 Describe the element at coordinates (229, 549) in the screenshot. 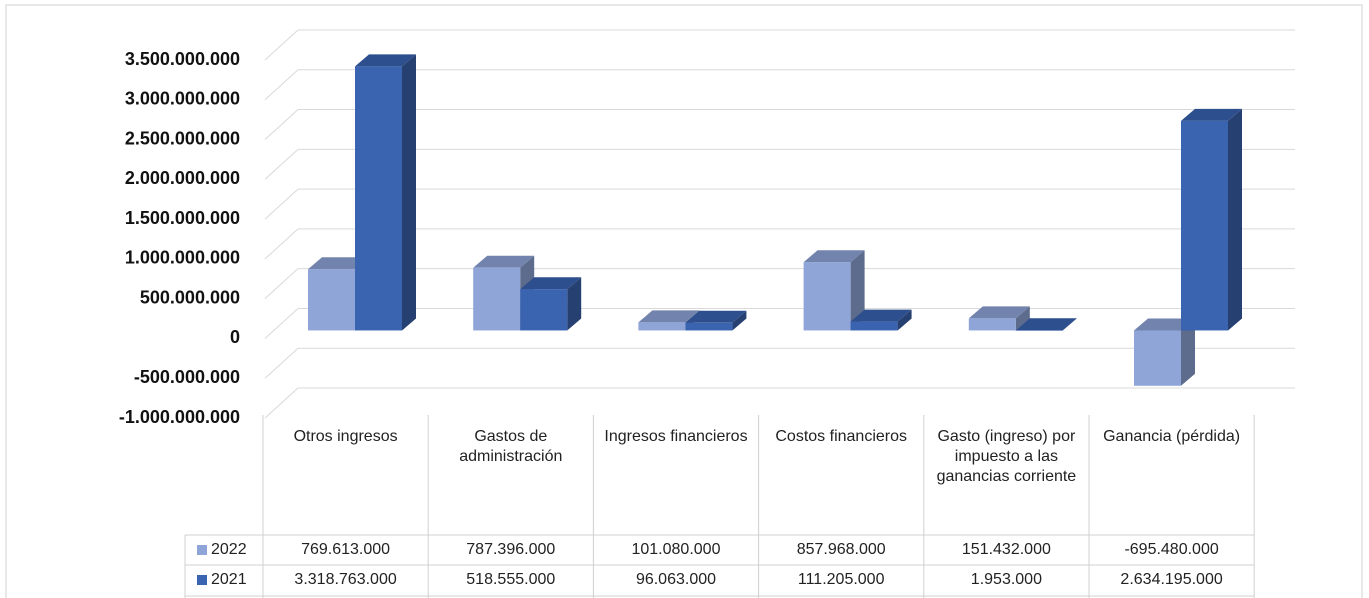

I see `legend-label: 2022` at that location.